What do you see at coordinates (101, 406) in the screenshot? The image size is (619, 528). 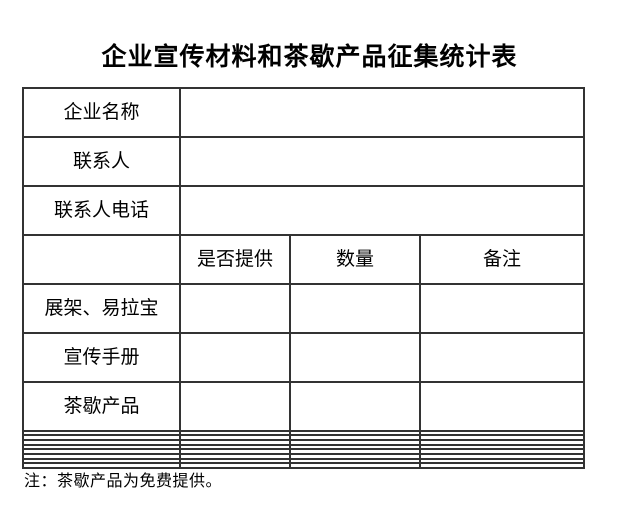 I see `tea-break-product-label: 茶歇产品` at bounding box center [101, 406].